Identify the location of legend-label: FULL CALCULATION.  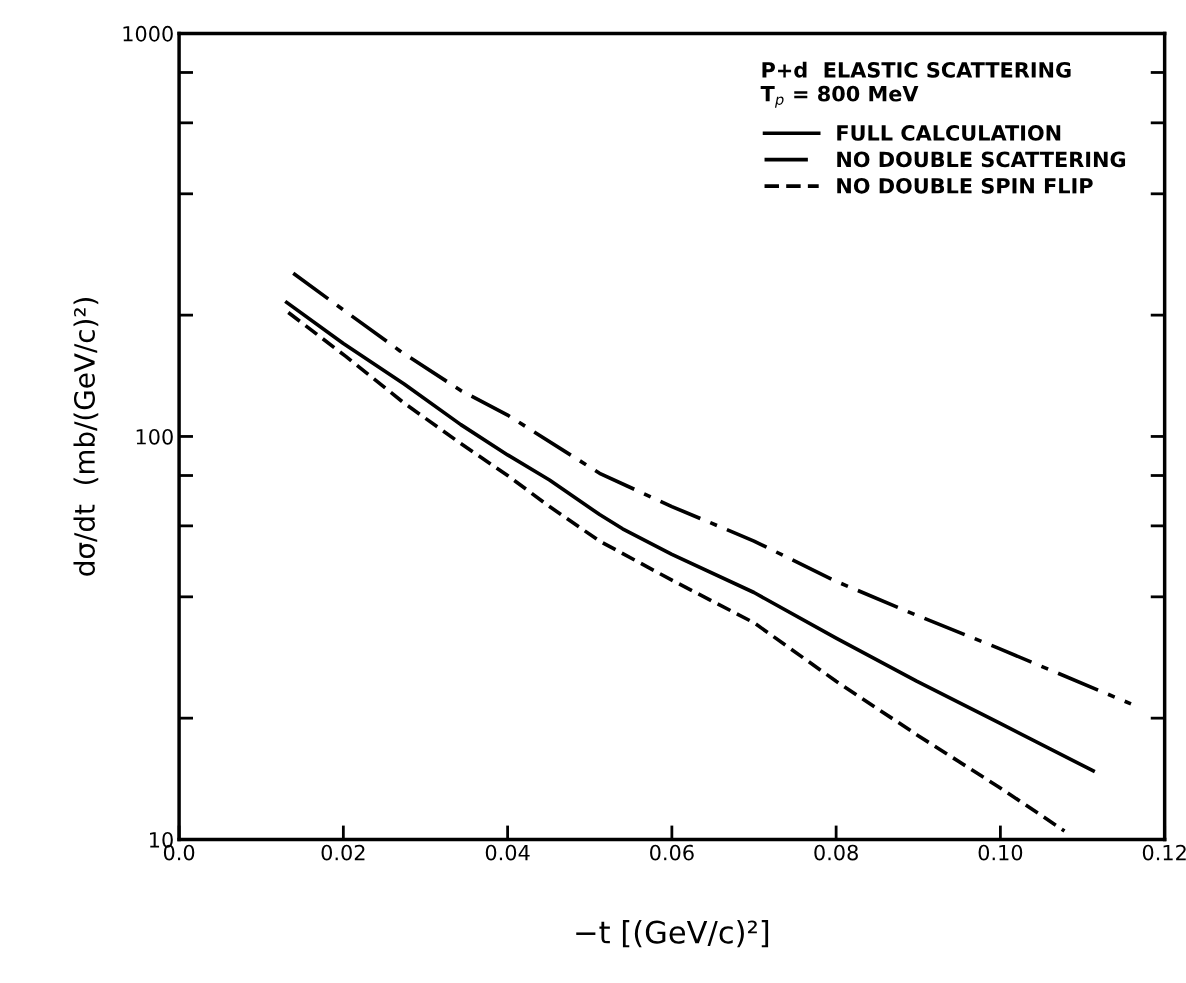
(949, 133).